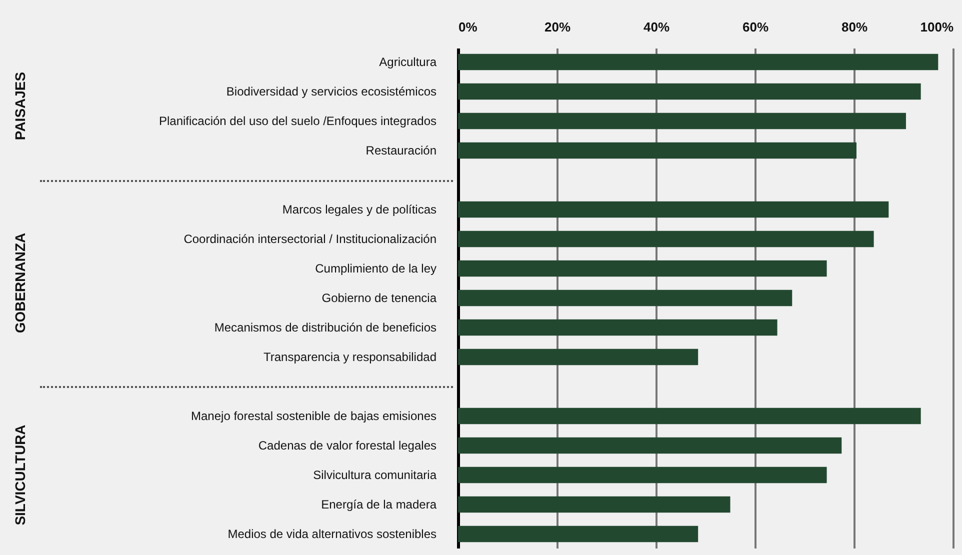 The width and height of the screenshot is (962, 555). I want to click on y-tick-label: Cadenas de valor forestal legales, so click(347, 445).